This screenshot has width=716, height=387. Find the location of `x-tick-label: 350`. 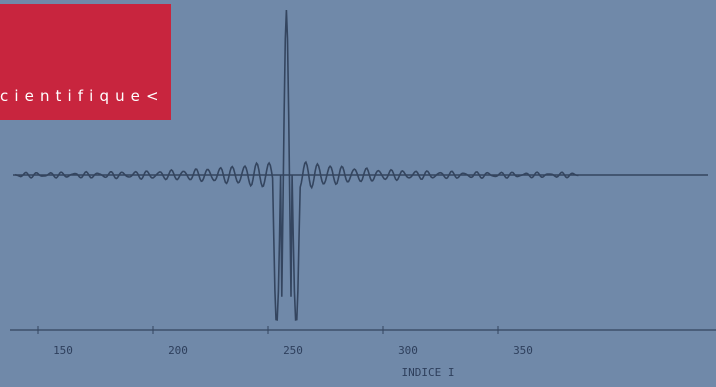

x-tick-label: 350 is located at coordinates (523, 350).